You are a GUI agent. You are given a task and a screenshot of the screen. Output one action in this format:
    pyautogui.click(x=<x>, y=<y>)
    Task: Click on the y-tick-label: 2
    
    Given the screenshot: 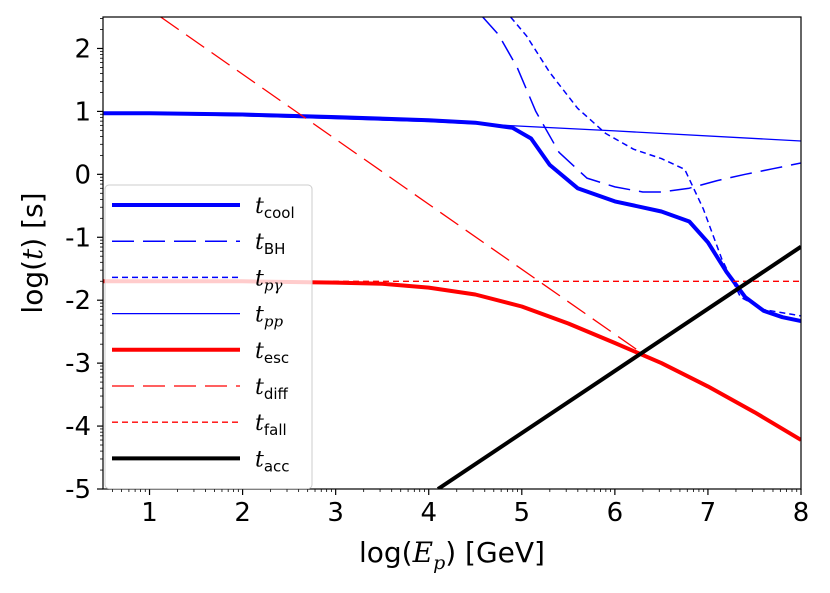 What is the action you would take?
    pyautogui.click(x=82, y=49)
    